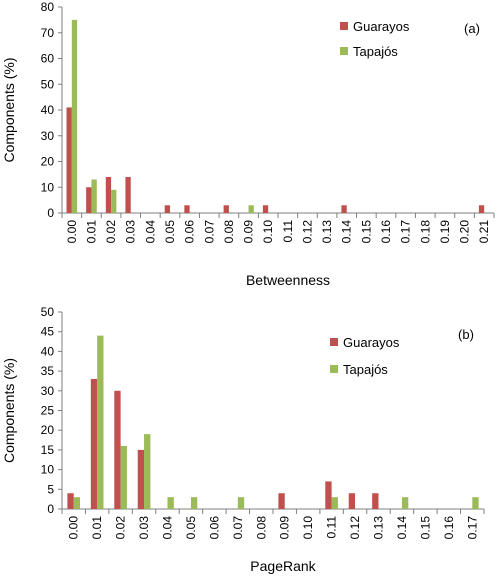  Describe the element at coordinates (425, 232) in the screenshot. I see `x-tick-label: 0.18` at that location.